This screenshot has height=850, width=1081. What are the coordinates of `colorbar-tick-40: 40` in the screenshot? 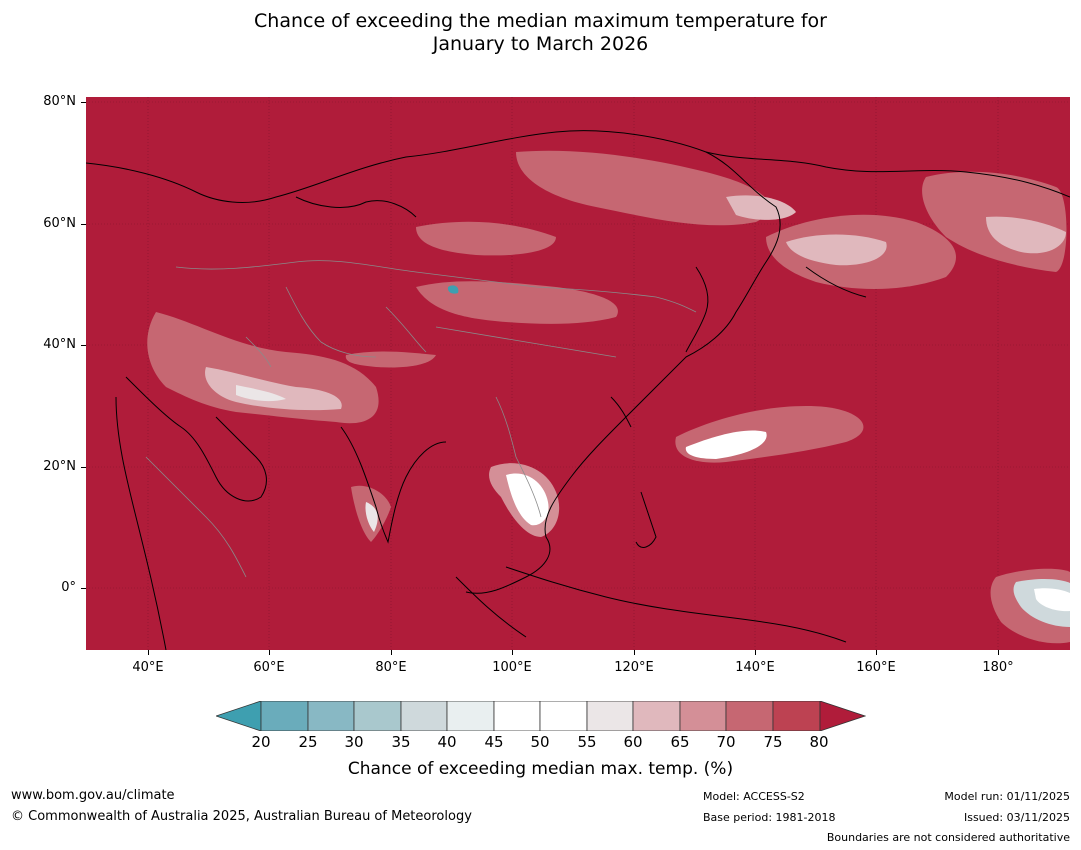 It's located at (447, 742).